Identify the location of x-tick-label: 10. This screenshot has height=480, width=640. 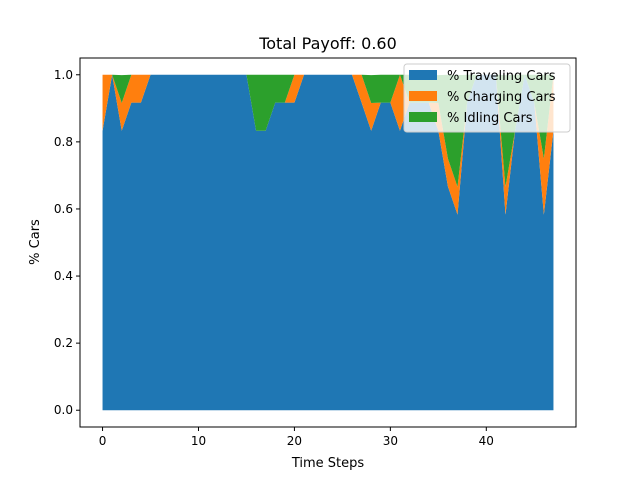
(198, 441).